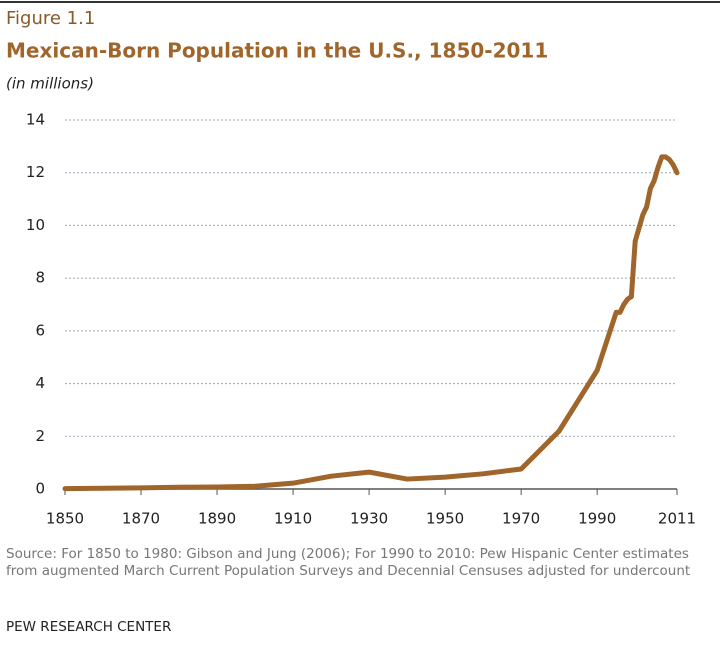 This screenshot has height=655, width=720. What do you see at coordinates (40, 278) in the screenshot?
I see `y-tick-label: 8` at bounding box center [40, 278].